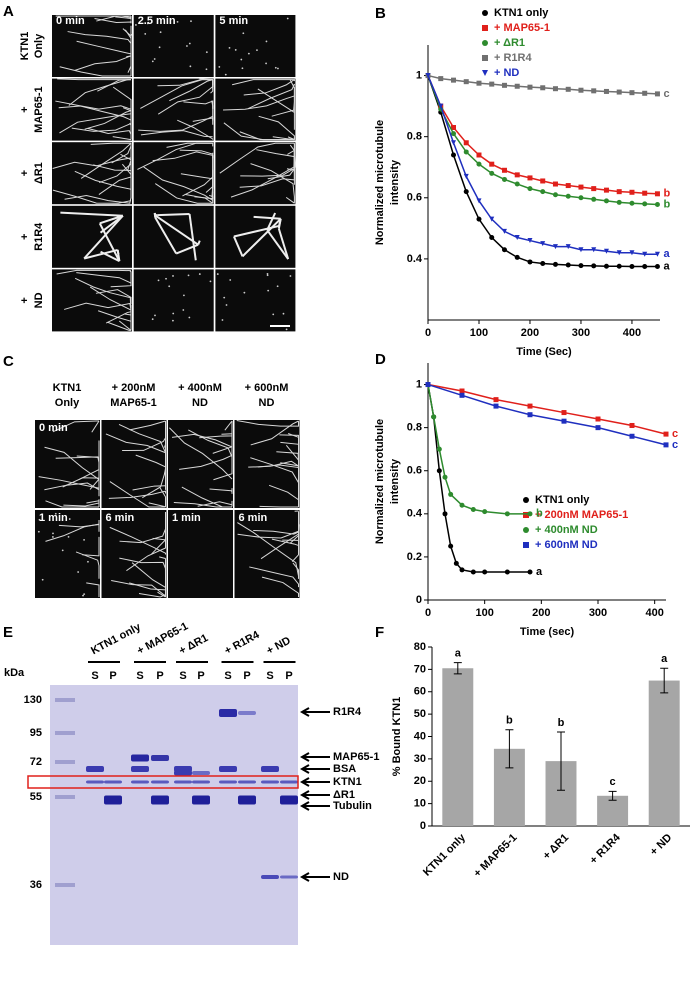 Image resolution: width=699 pixels, height=988 pixels. Describe the element at coordinates (25, 46) in the screenshot. I see `row-label: KTN1` at that location.